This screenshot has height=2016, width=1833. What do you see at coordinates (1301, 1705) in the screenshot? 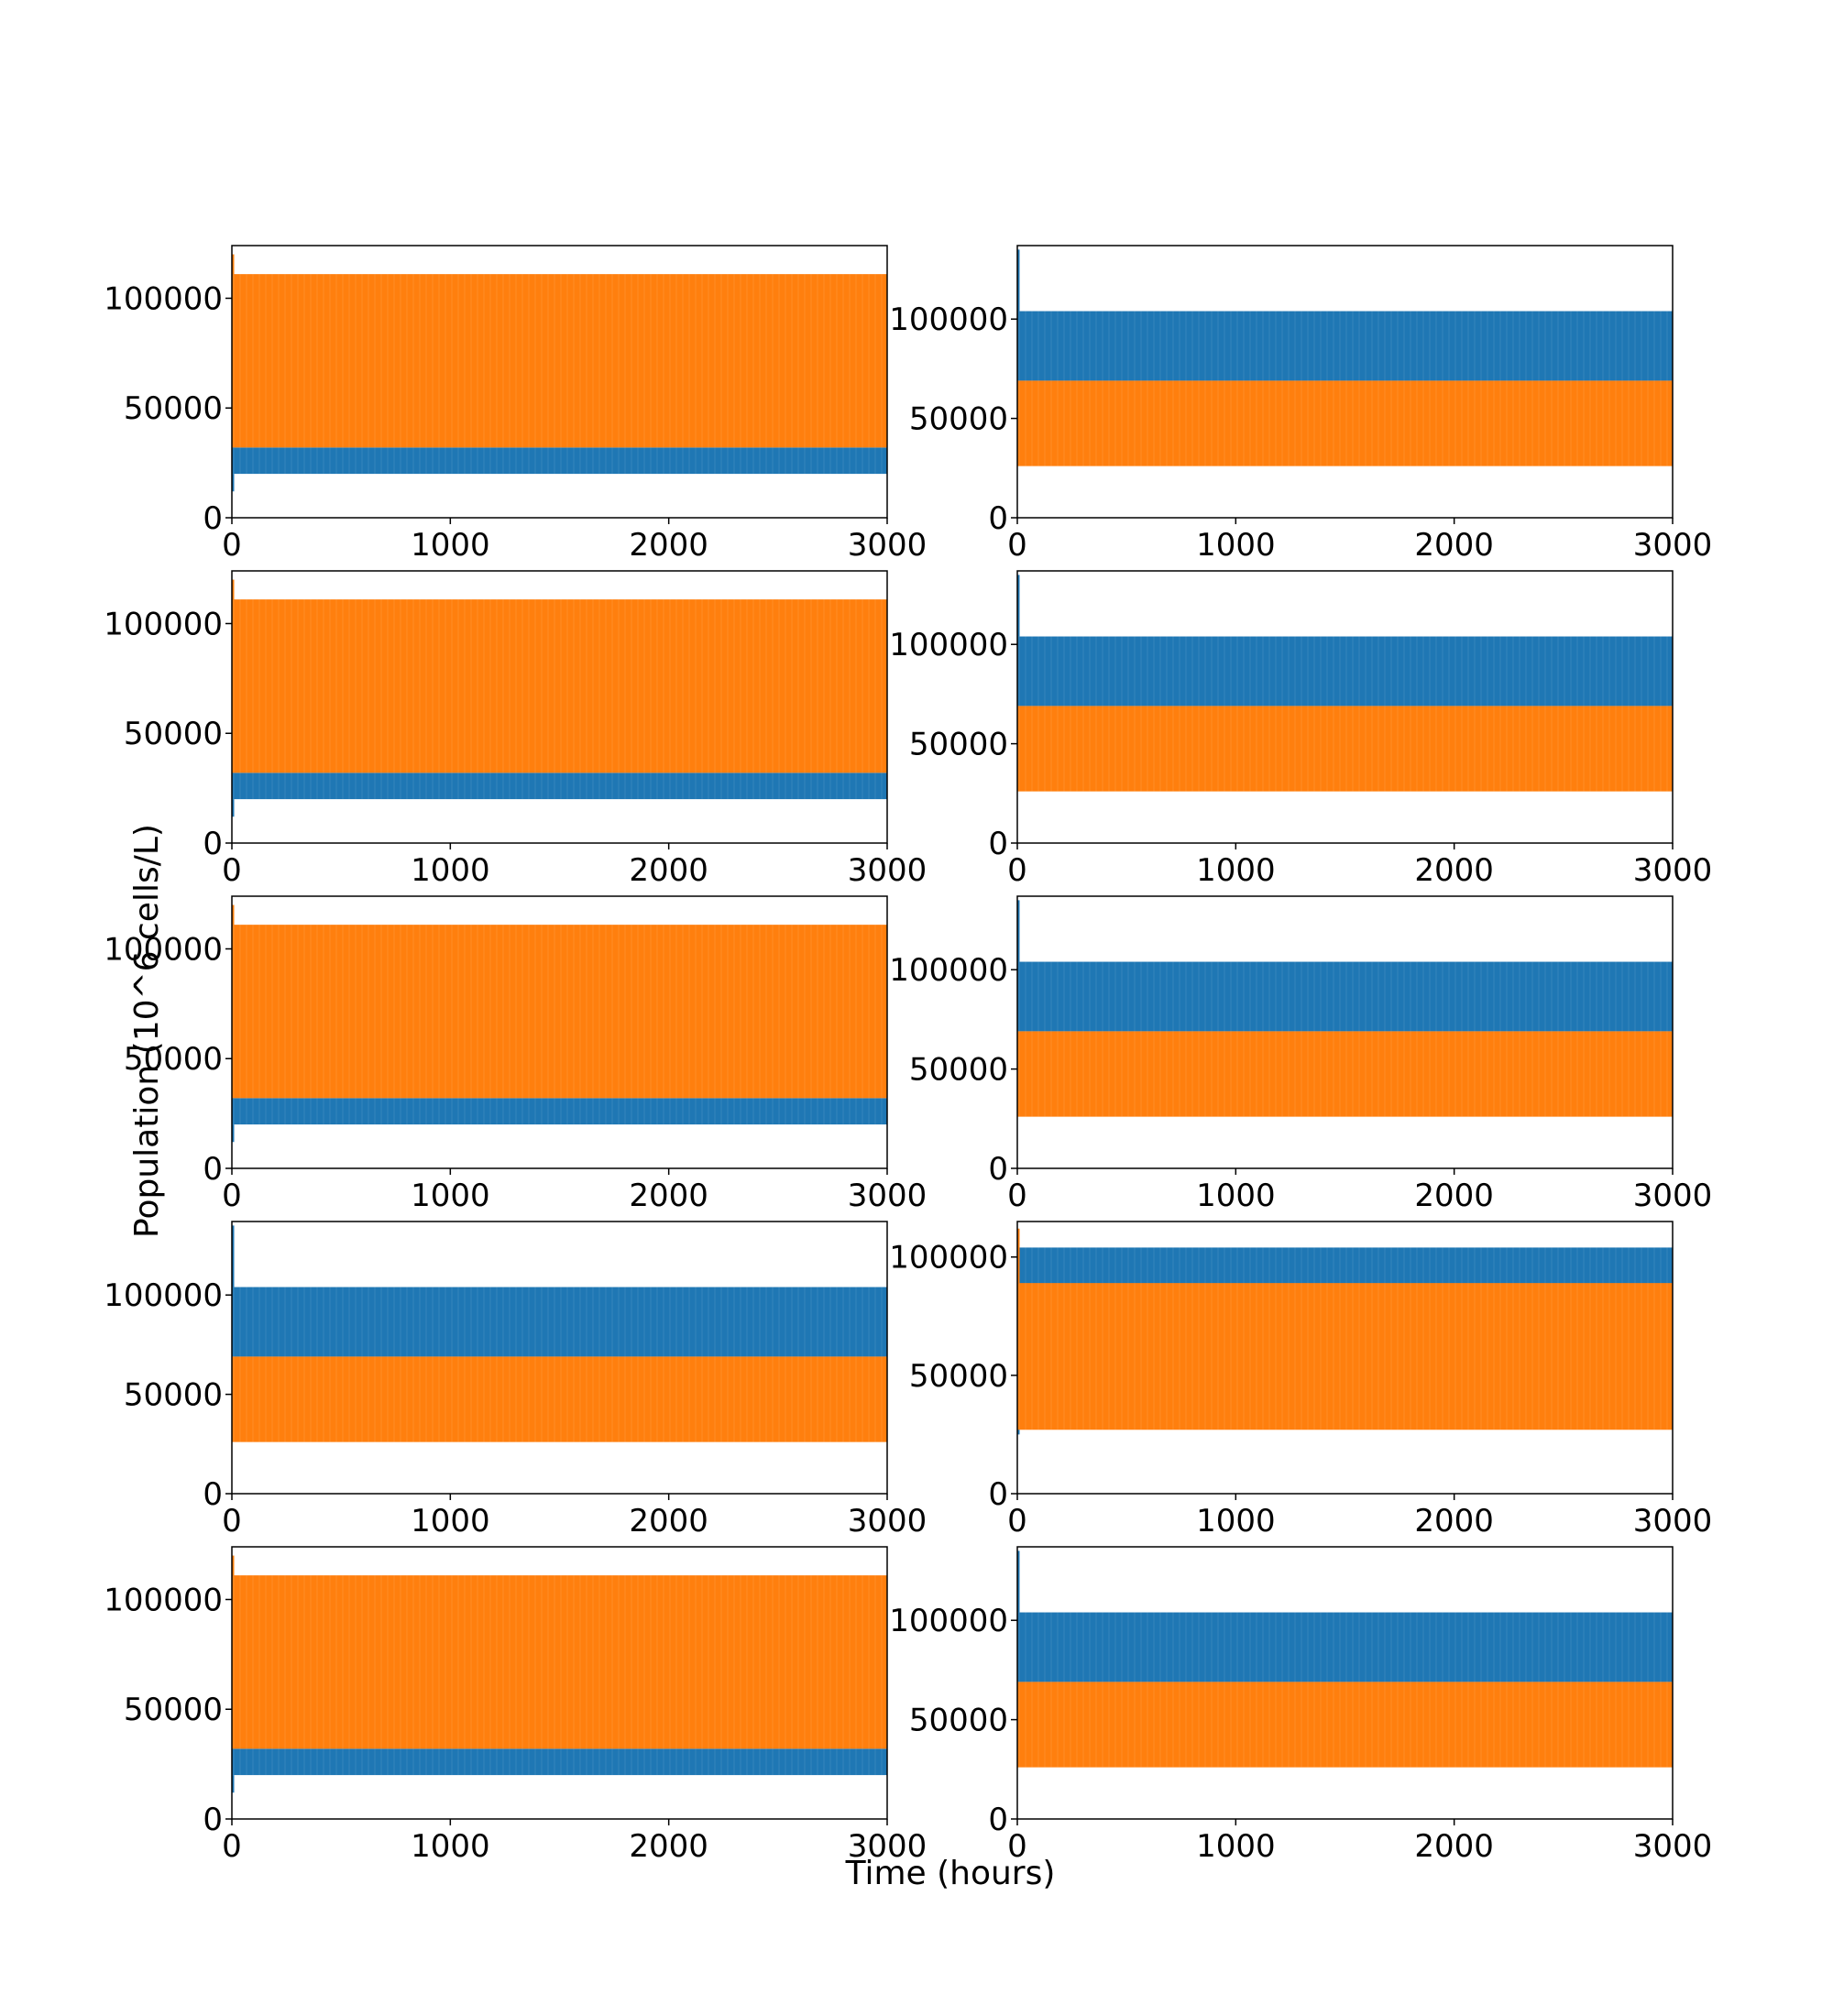
I see `panel-row5-right: 0 1000 2000 3000 0 50000 100000` at bounding box center [1301, 1705].